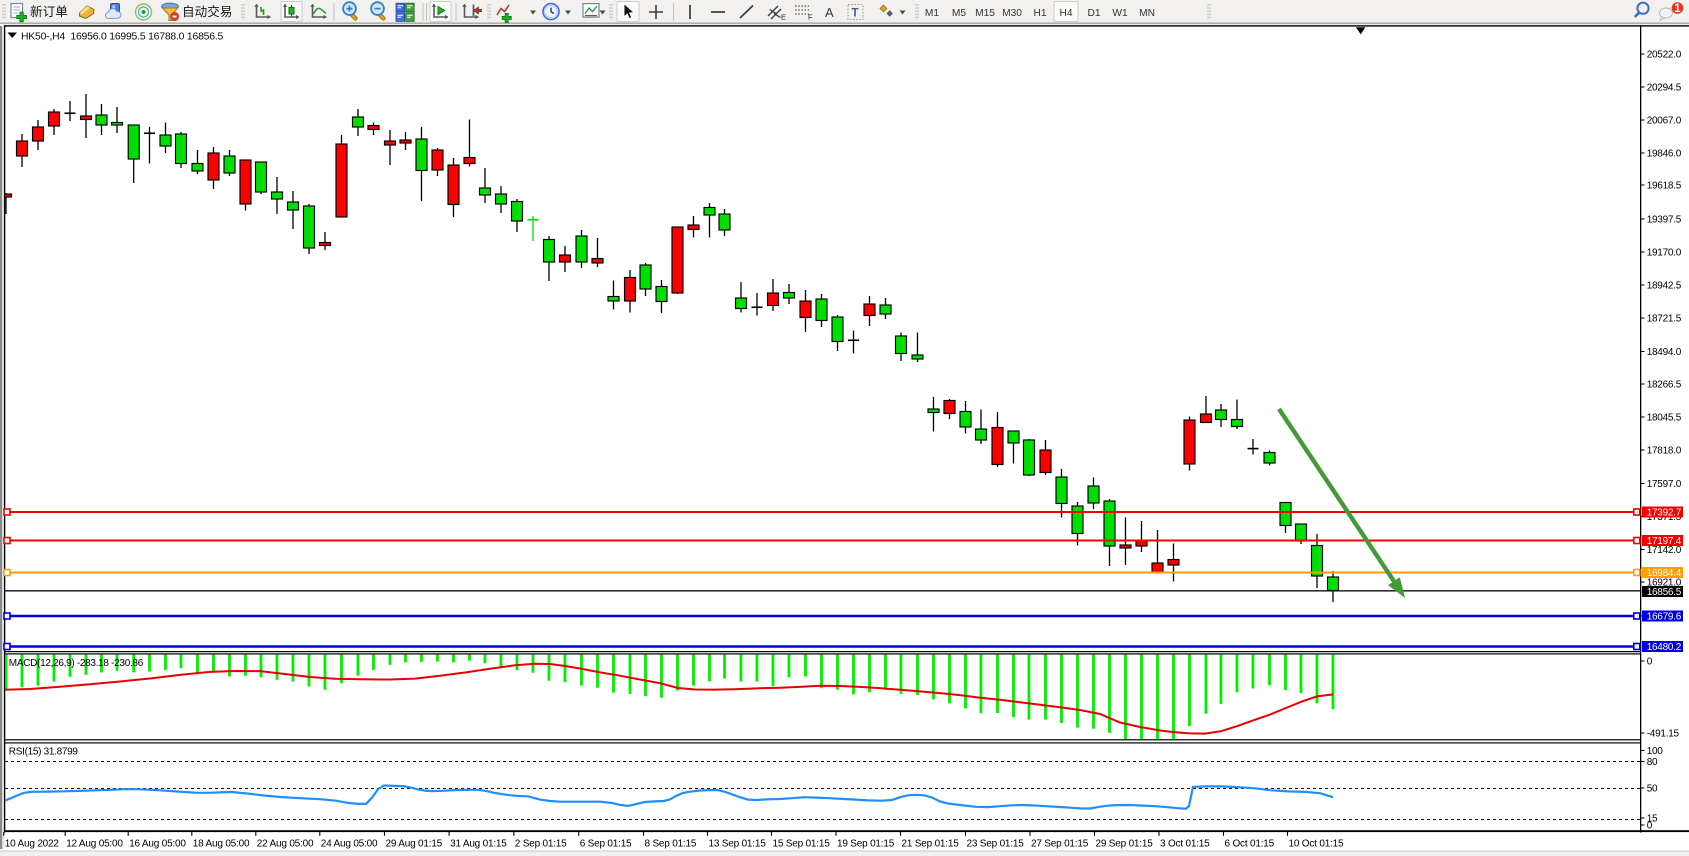 Image resolution: width=1689 pixels, height=856 pixels. Describe the element at coordinates (783, 17) in the screenshot. I see `svg-text: E` at that location.